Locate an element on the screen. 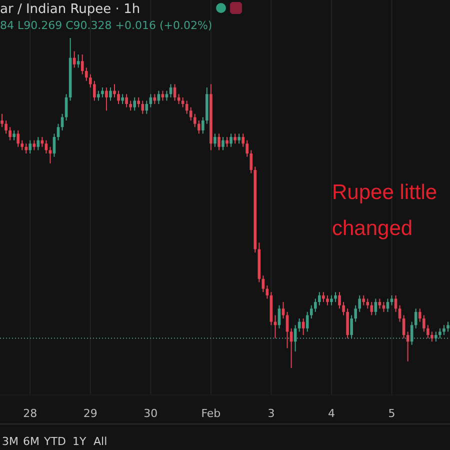  x-tick-label: Feb is located at coordinates (211, 413).